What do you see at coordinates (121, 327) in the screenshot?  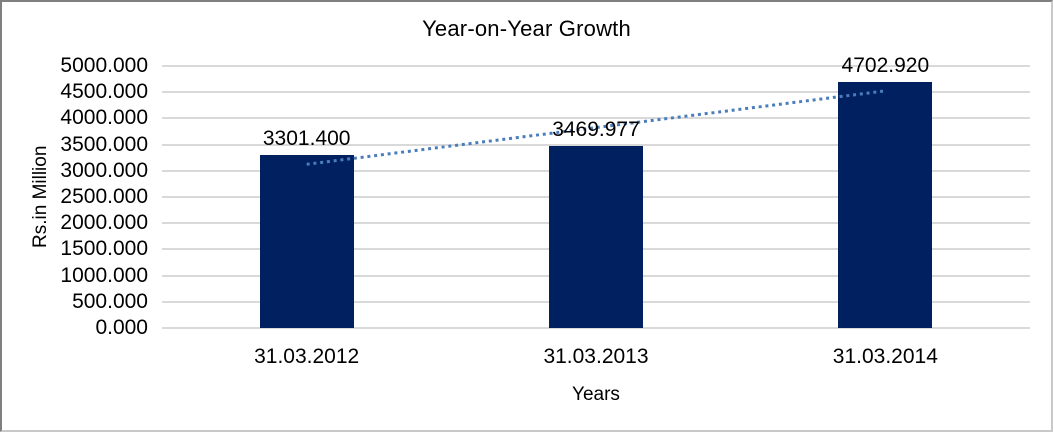 I see `y-tick-label: 0.000` at bounding box center [121, 327].